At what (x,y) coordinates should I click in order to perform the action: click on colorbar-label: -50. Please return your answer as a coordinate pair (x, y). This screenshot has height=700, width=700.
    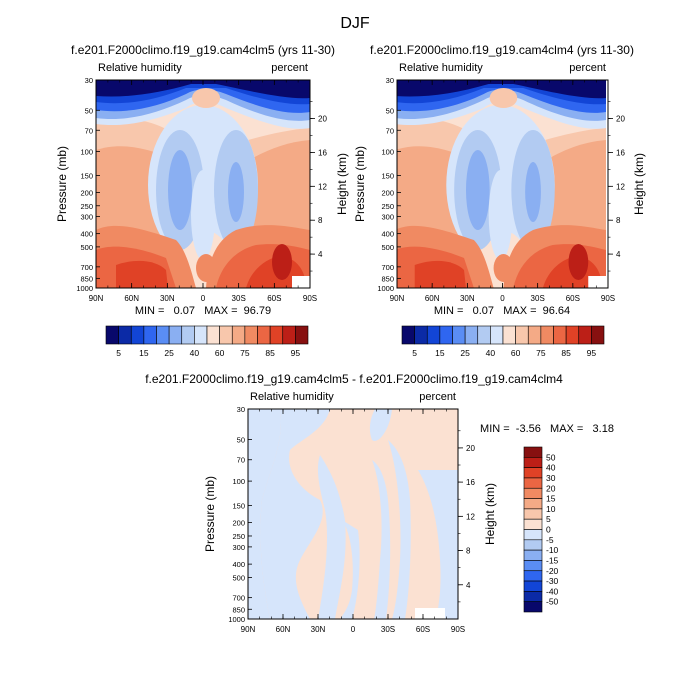
    Looking at the image, I should click on (552, 602).